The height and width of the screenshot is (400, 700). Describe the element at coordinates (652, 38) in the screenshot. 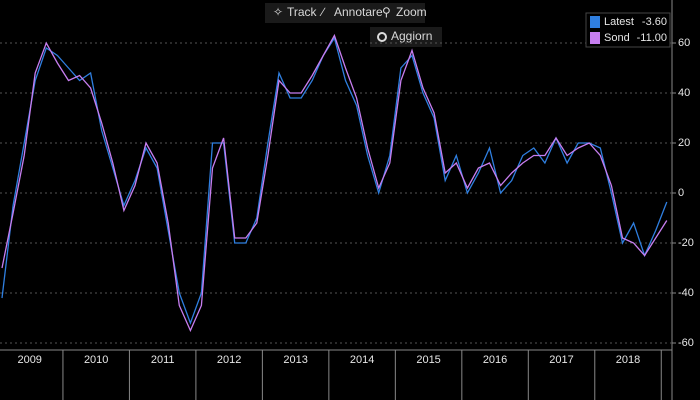

I see `legend-value: -11.00` at that location.